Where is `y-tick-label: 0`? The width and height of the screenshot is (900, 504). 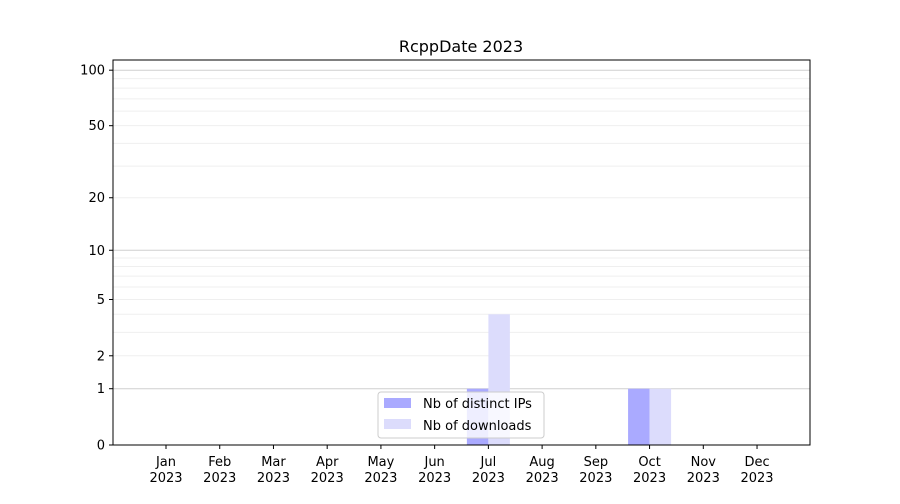 y-tick-label: 0 is located at coordinates (101, 446).